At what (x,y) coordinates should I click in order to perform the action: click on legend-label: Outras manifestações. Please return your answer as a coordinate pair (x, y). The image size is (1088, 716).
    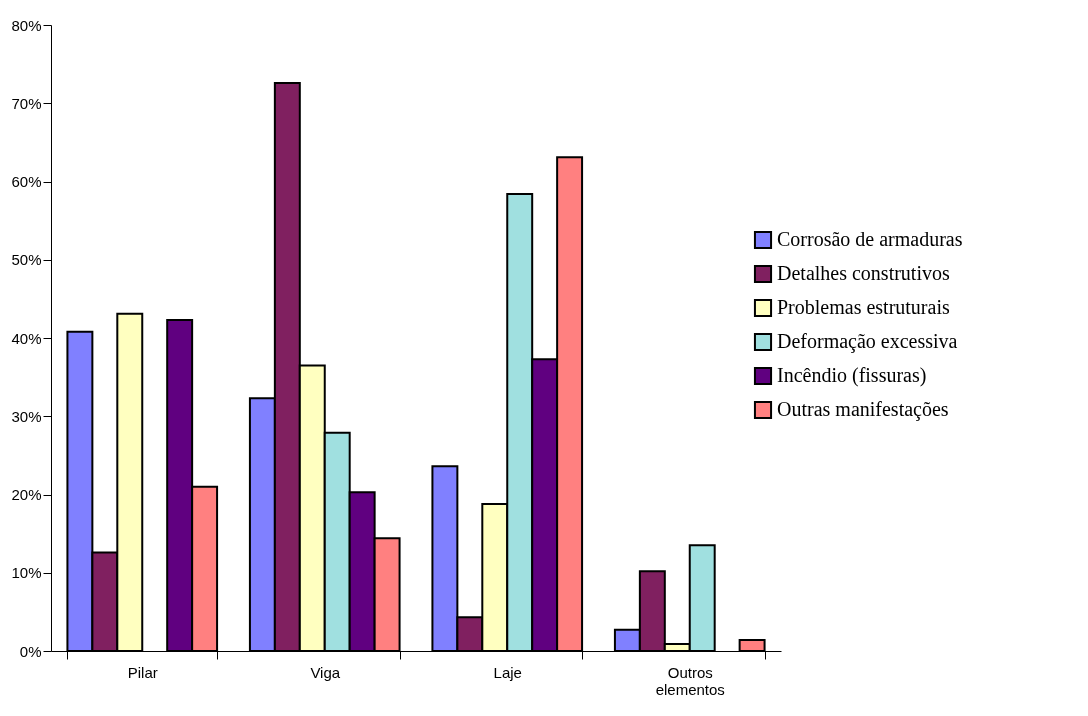
    Looking at the image, I should click on (863, 409).